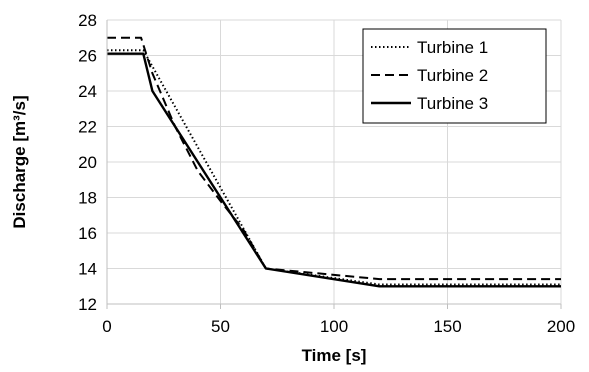 The width and height of the screenshot is (589, 372). Describe the element at coordinates (87, 198) in the screenshot. I see `y-tick-label: 18` at that location.